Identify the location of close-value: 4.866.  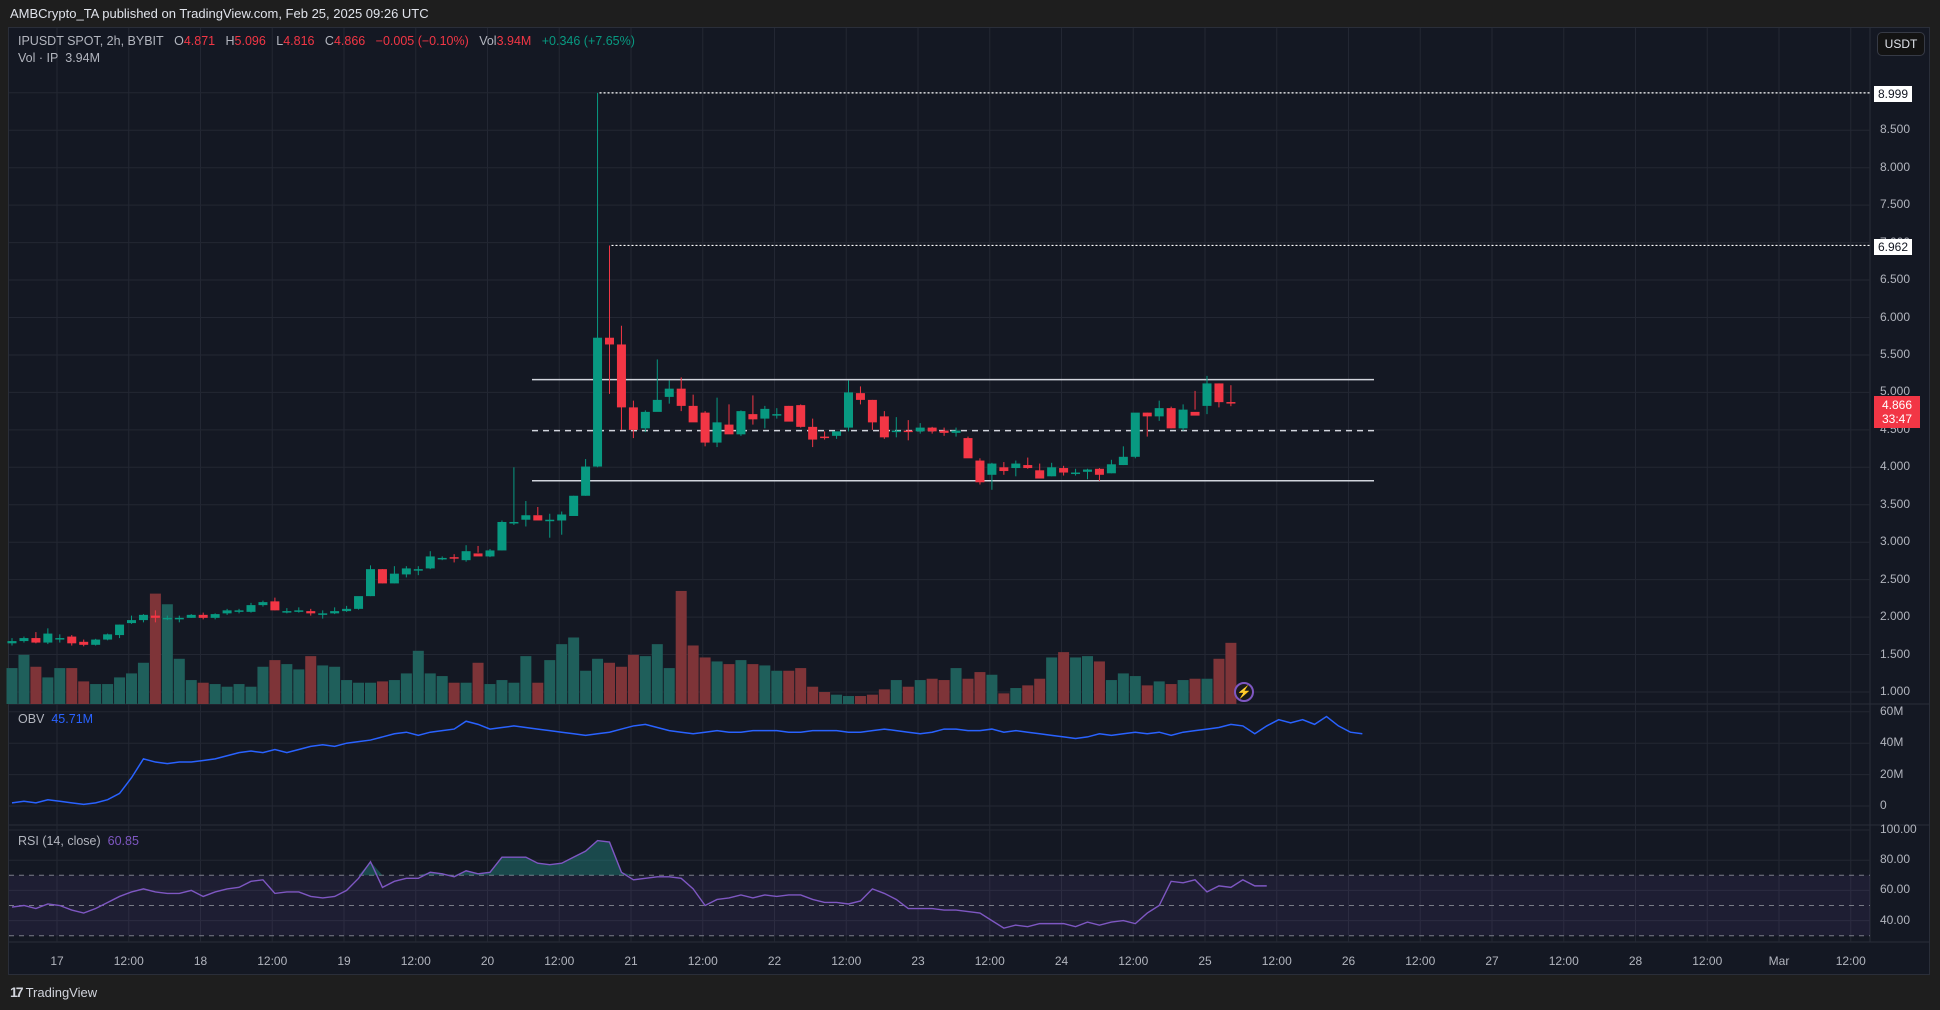
(349, 41).